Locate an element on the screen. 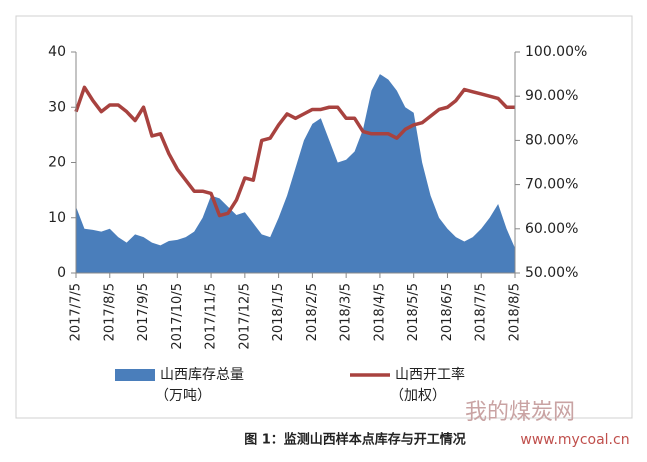 This screenshot has height=462, width=647. x-tick-label: 2018/3/5 is located at coordinates (346, 312).